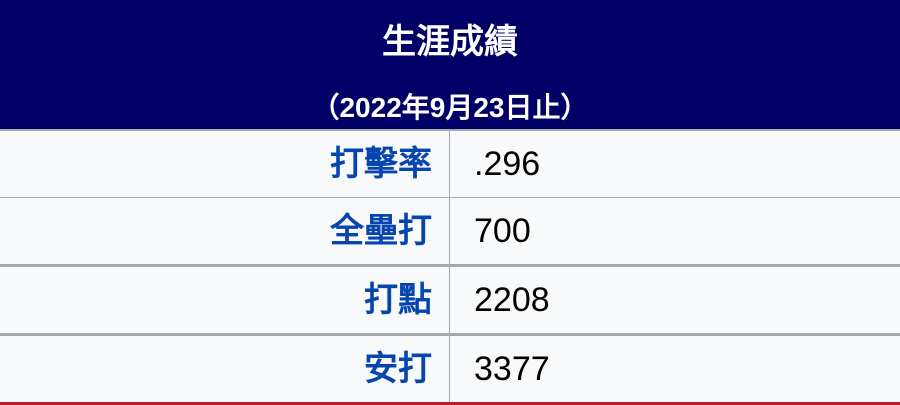 Image resolution: width=900 pixels, height=405 pixels. Describe the element at coordinates (512, 300) in the screenshot. I see `row-value: 2208` at that location.